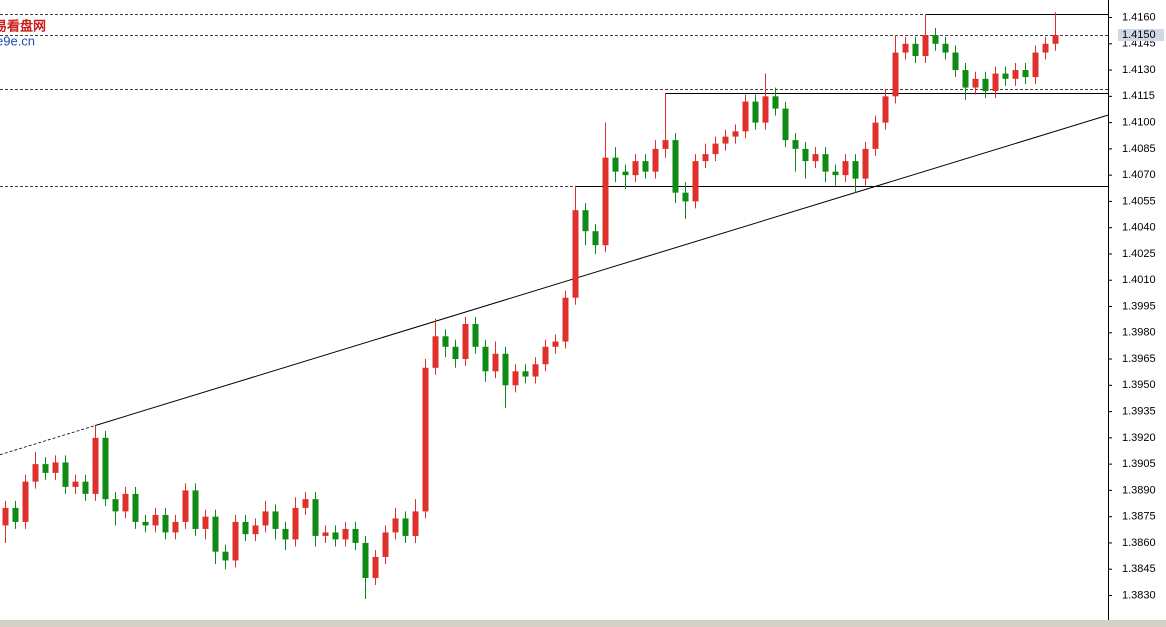 The width and height of the screenshot is (1166, 627). I want to click on y-tick-label: 1.3995, so click(1139, 306).